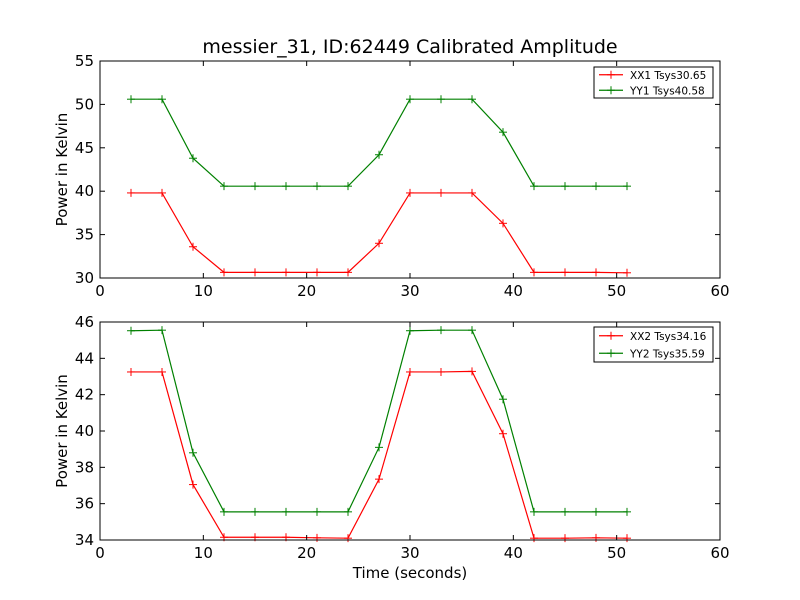  What do you see at coordinates (84, 322) in the screenshot?
I see `y-tick-label: 46` at bounding box center [84, 322].